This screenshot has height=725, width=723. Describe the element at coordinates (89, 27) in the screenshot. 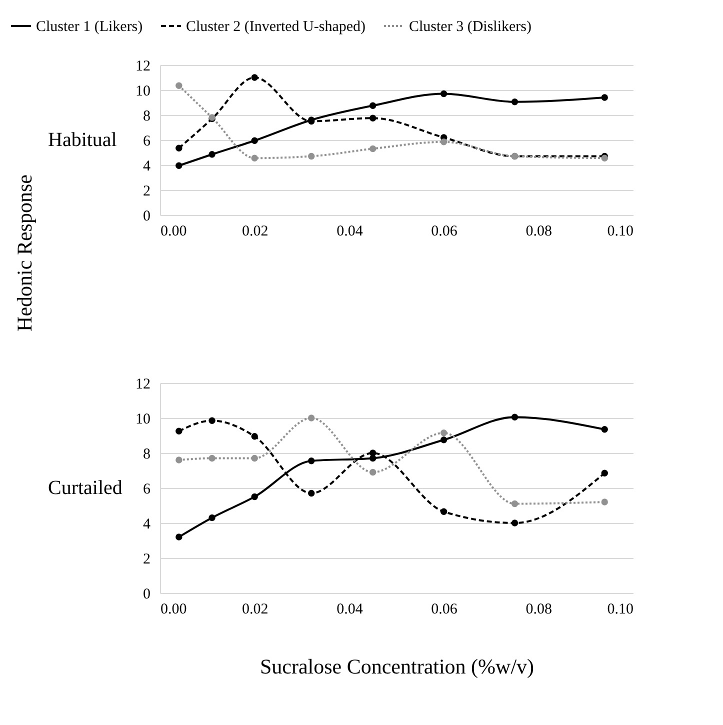

I see `legend-label: Cluster 1 (Likers)` at that location.